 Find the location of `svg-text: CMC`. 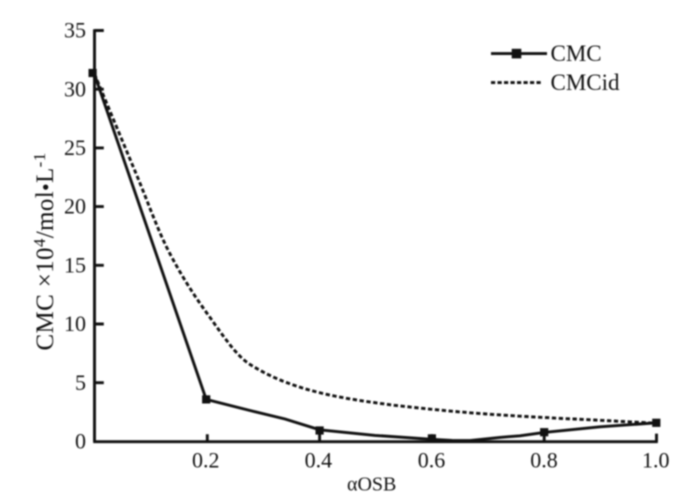

svg-text: CMC is located at coordinates (576, 53).